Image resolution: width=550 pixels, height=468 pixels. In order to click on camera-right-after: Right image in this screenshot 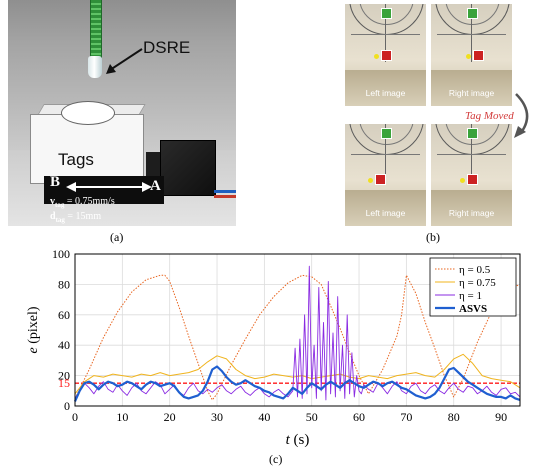, I will do `click(471, 175)`.